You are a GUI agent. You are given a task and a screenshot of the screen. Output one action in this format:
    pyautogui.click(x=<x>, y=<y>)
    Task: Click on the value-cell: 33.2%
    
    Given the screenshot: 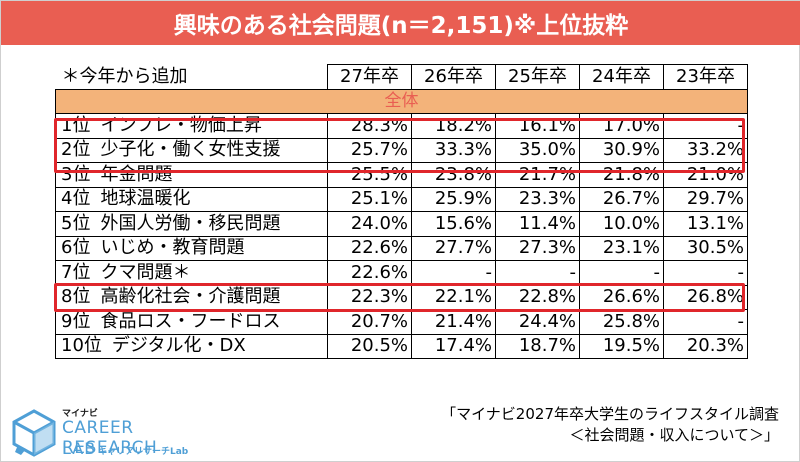 What is the action you would take?
    pyautogui.click(x=705, y=150)
    